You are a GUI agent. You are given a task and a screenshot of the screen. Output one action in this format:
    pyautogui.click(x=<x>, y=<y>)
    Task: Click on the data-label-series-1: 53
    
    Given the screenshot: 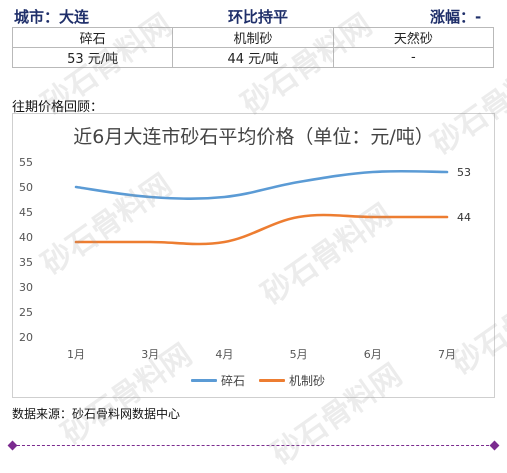 What is the action you would take?
    pyautogui.click(x=464, y=172)
    